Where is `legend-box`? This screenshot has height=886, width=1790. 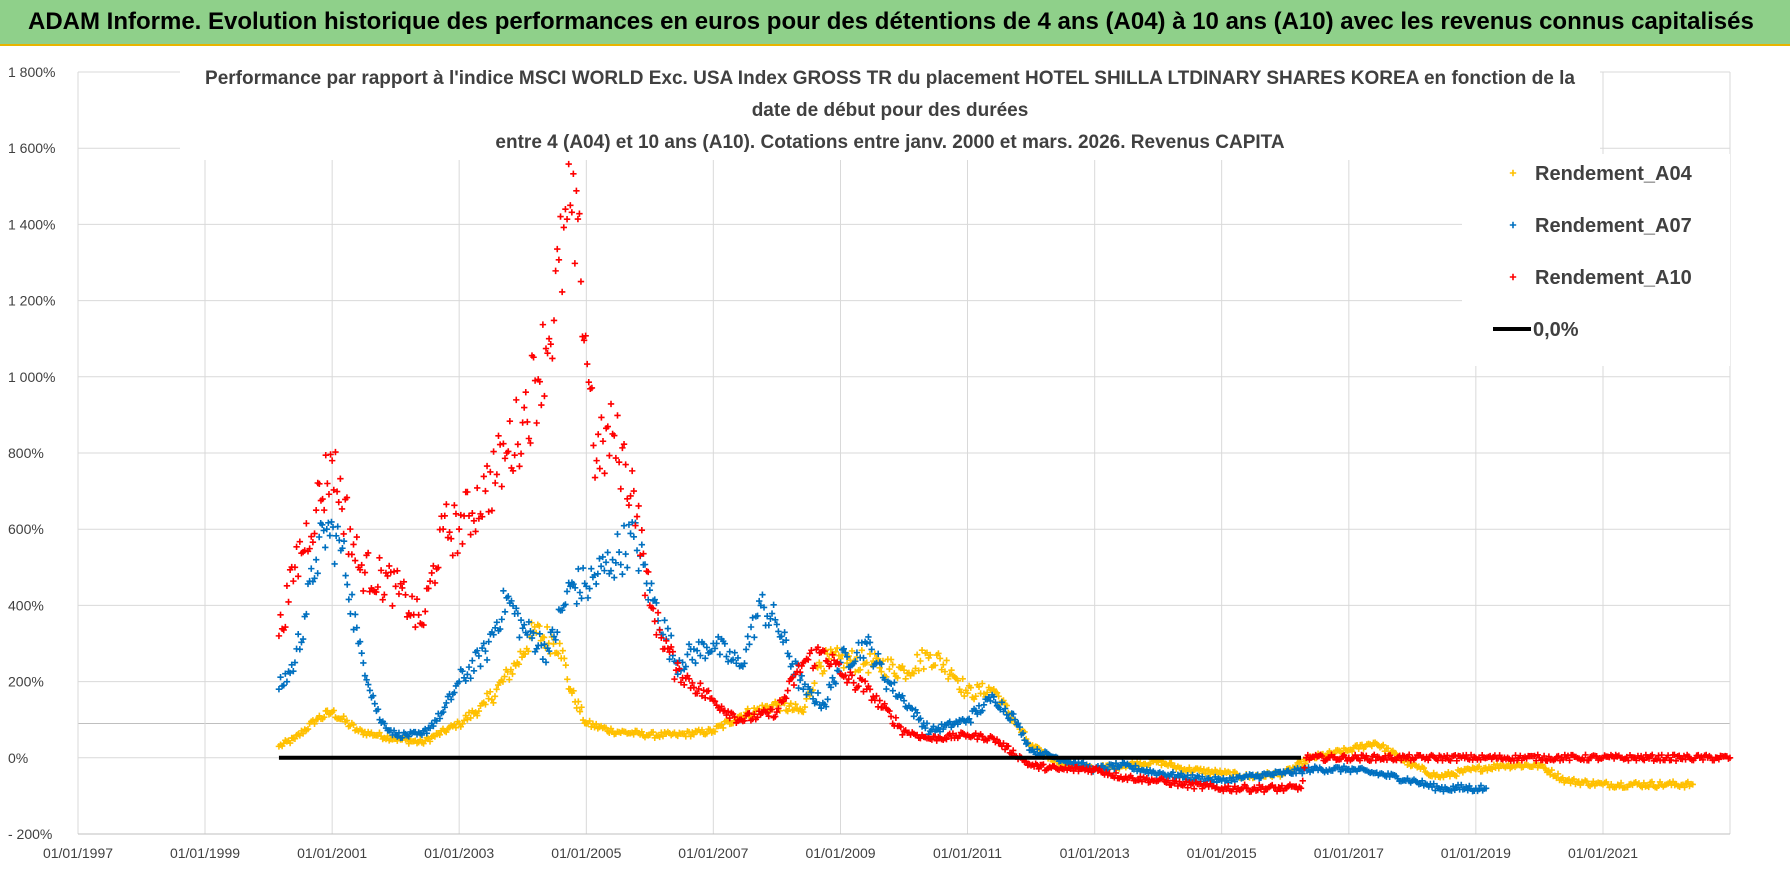 legend-box is located at coordinates (1596, 260).